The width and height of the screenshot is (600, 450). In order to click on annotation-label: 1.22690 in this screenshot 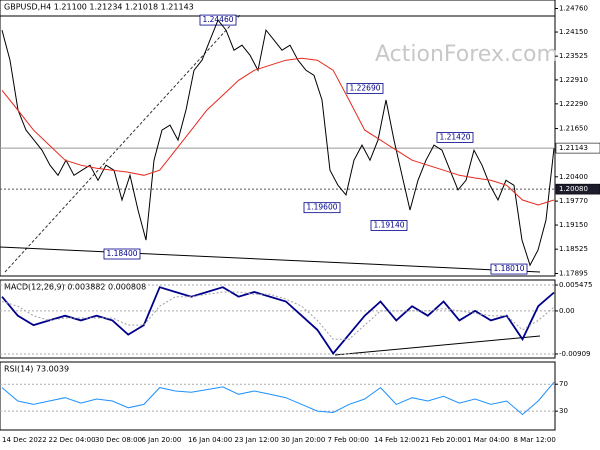, I will do `click(364, 87)`.